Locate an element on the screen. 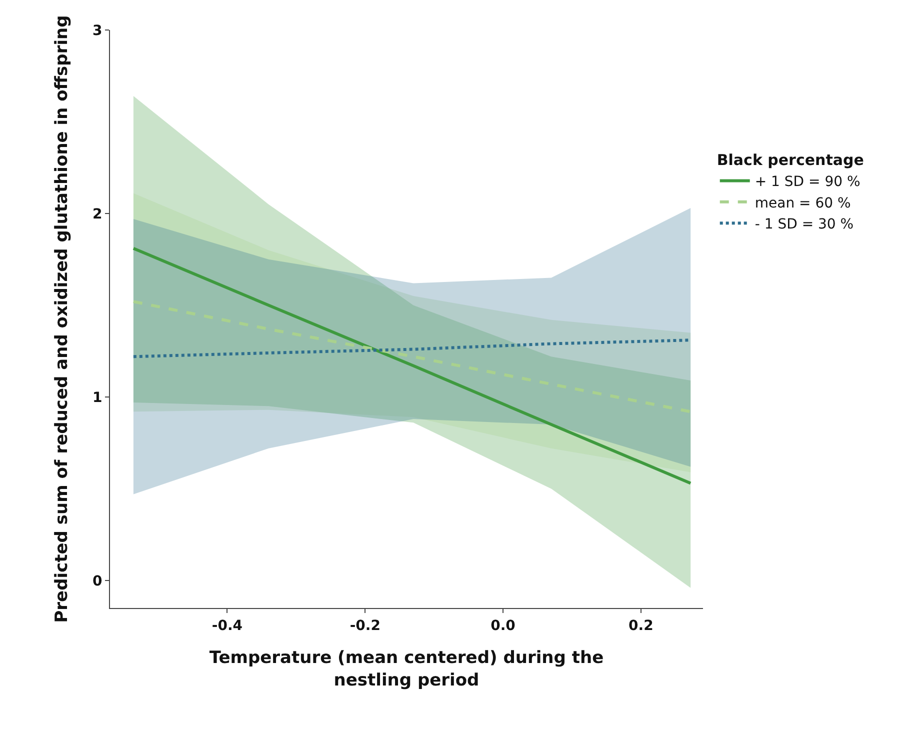 This screenshot has width=918, height=738. y-tick-label: 0 is located at coordinates (97, 581).